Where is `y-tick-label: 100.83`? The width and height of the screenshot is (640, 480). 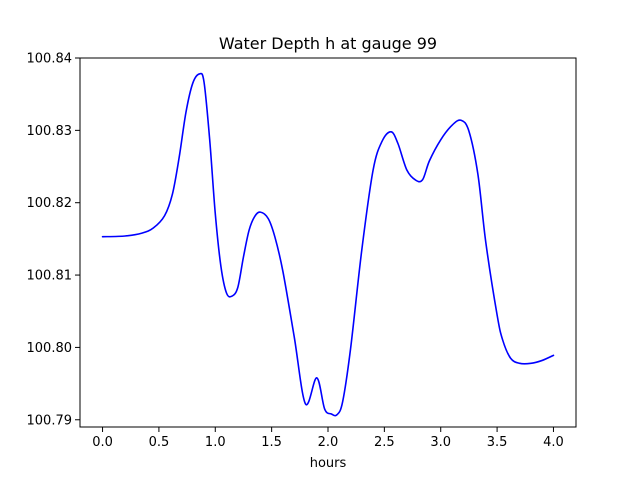
y-tick-label: 100.83 is located at coordinates (50, 131).